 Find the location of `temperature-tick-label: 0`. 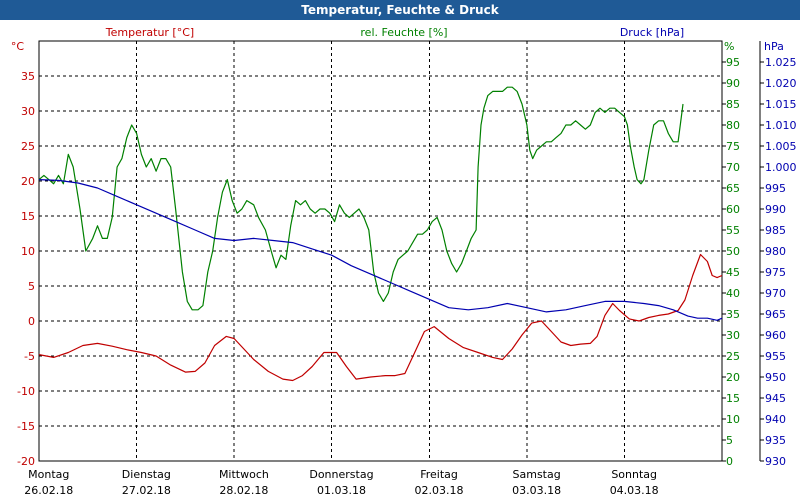

temperature-tick-label: 0 is located at coordinates (31, 321).